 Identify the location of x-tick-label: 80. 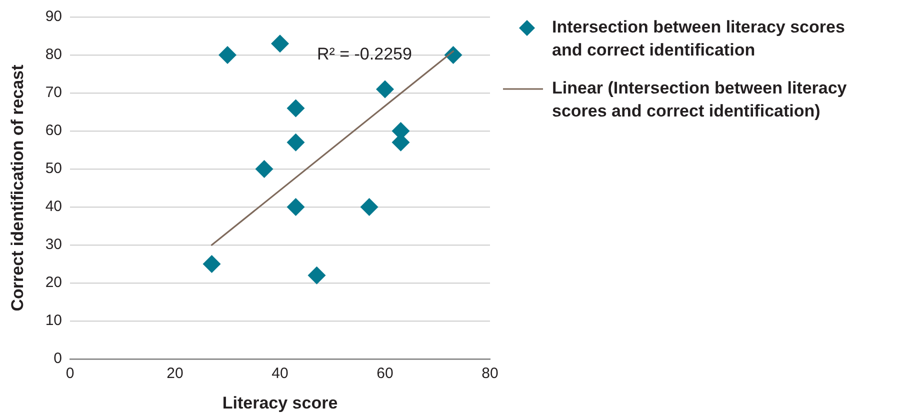
(490, 373).